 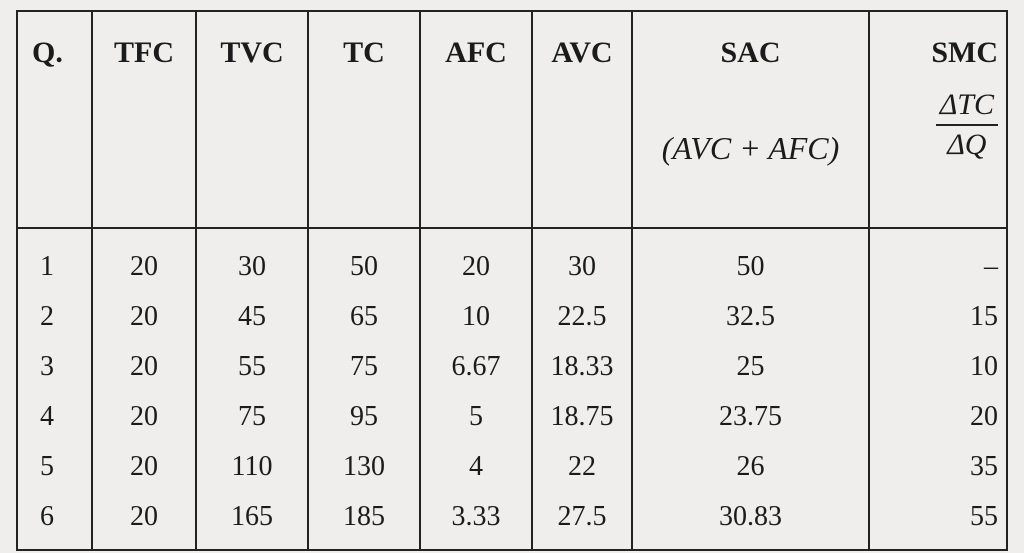 What do you see at coordinates (54, 317) in the screenshot?
I see `cell-q: 2` at bounding box center [54, 317].